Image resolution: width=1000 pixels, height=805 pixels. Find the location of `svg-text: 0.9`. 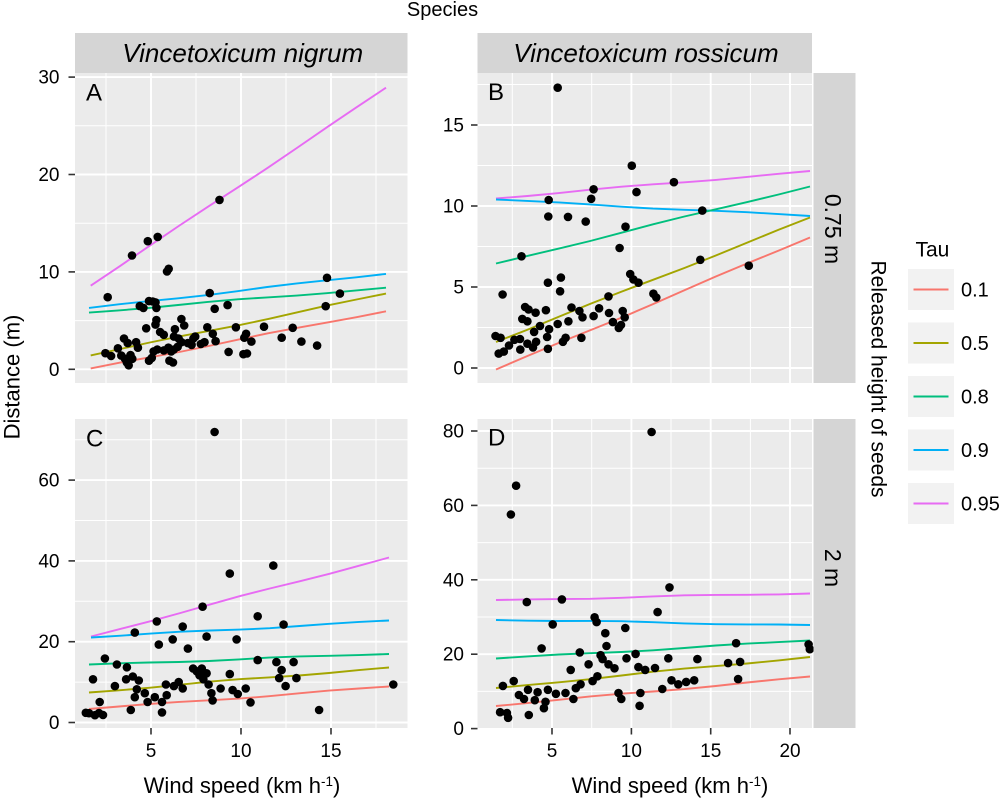

svg-text: 0.9 is located at coordinates (975, 451).